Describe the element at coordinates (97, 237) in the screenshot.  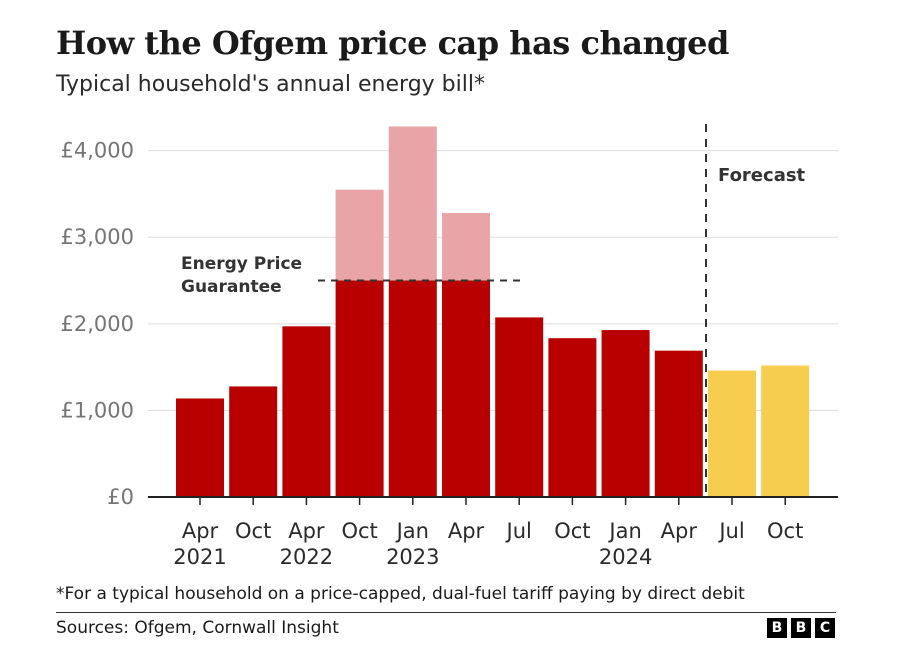
I see `y-tick-label: £3,000` at that location.